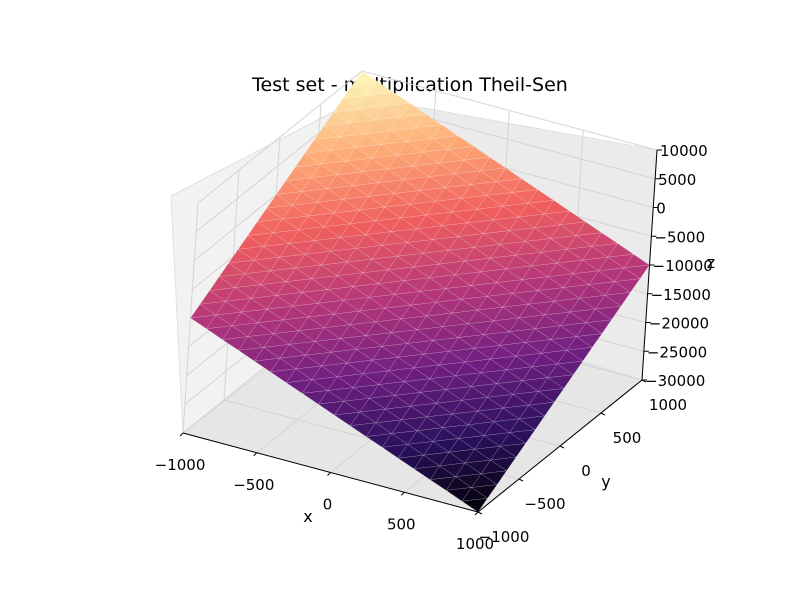  I want to click on x-axis-label: x, so click(307, 516).